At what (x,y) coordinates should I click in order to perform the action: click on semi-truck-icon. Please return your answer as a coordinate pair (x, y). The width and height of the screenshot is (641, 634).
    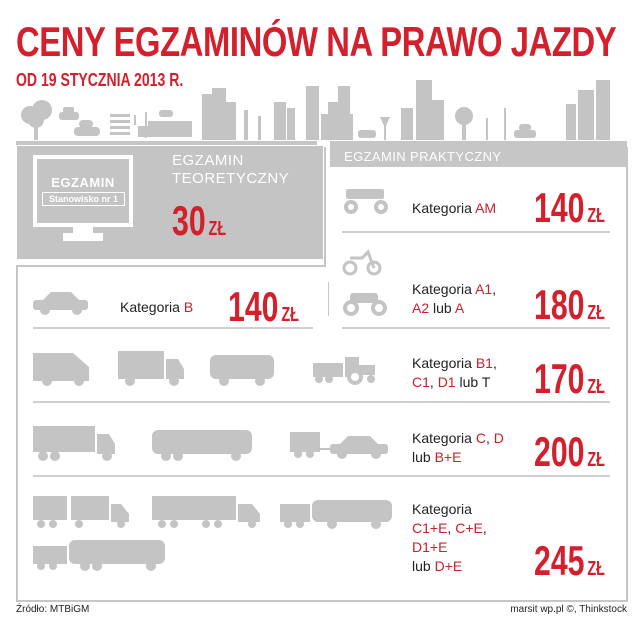
    Looking at the image, I should click on (206, 512).